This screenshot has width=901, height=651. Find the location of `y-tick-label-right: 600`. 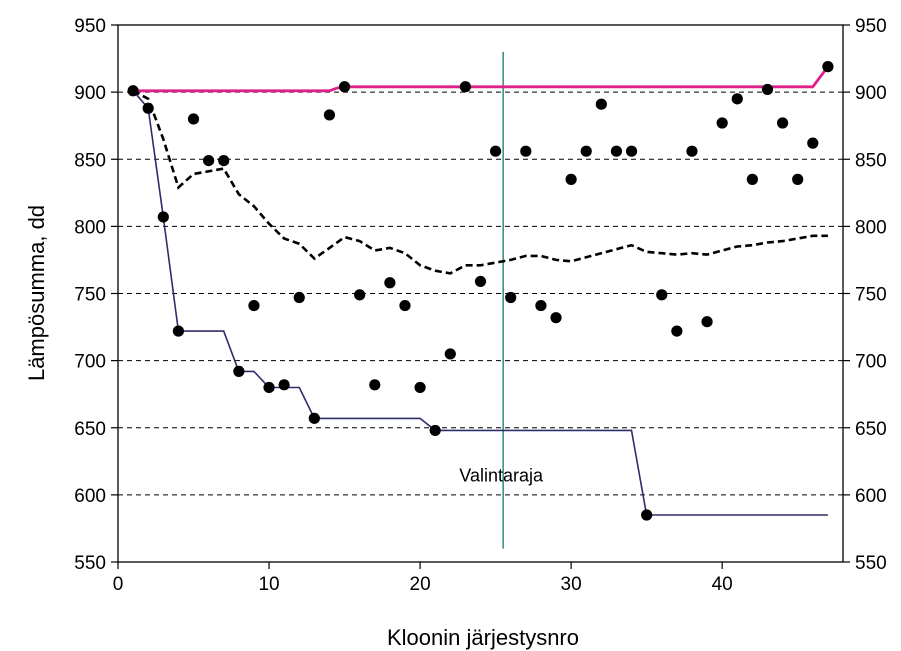

y-tick-label-right: 600 is located at coordinates (871, 496).